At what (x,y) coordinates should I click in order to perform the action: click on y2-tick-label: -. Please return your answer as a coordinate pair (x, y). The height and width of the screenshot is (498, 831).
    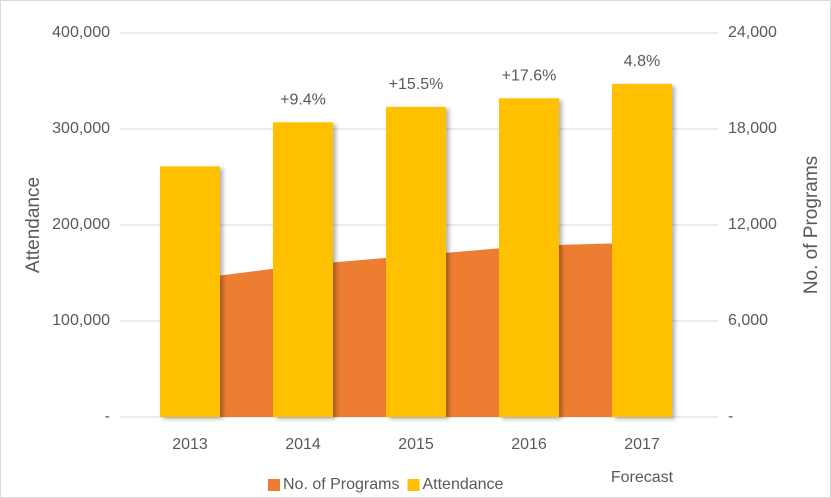
    Looking at the image, I should click on (730, 416).